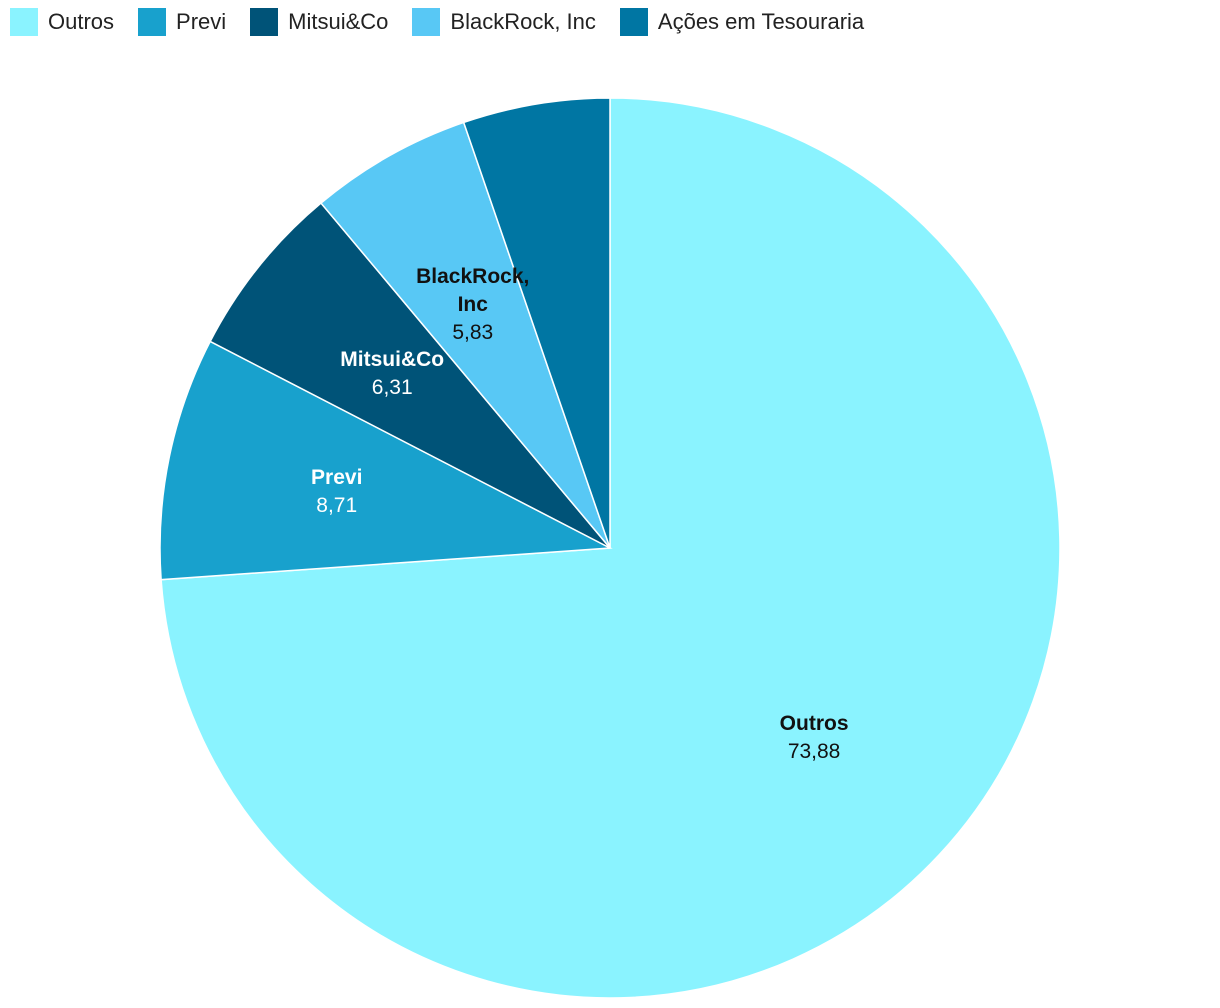 The height and width of the screenshot is (1008, 1220). What do you see at coordinates (392, 359) in the screenshot?
I see `slice-name: Mitsui&Co` at bounding box center [392, 359].